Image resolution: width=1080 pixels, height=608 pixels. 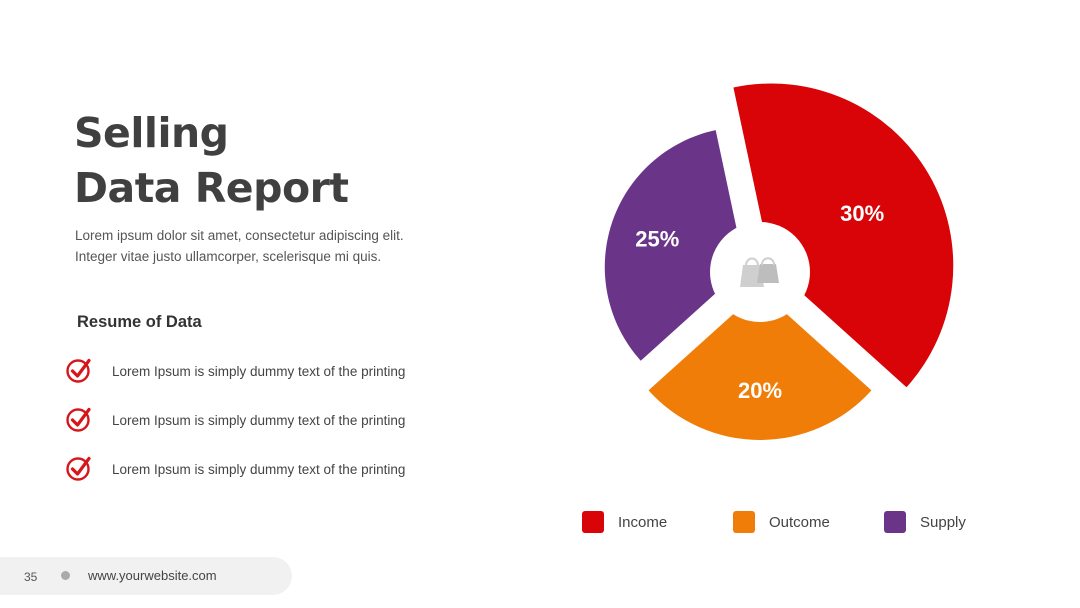 What do you see at coordinates (799, 522) in the screenshot?
I see `legend-label: Outcome` at bounding box center [799, 522].